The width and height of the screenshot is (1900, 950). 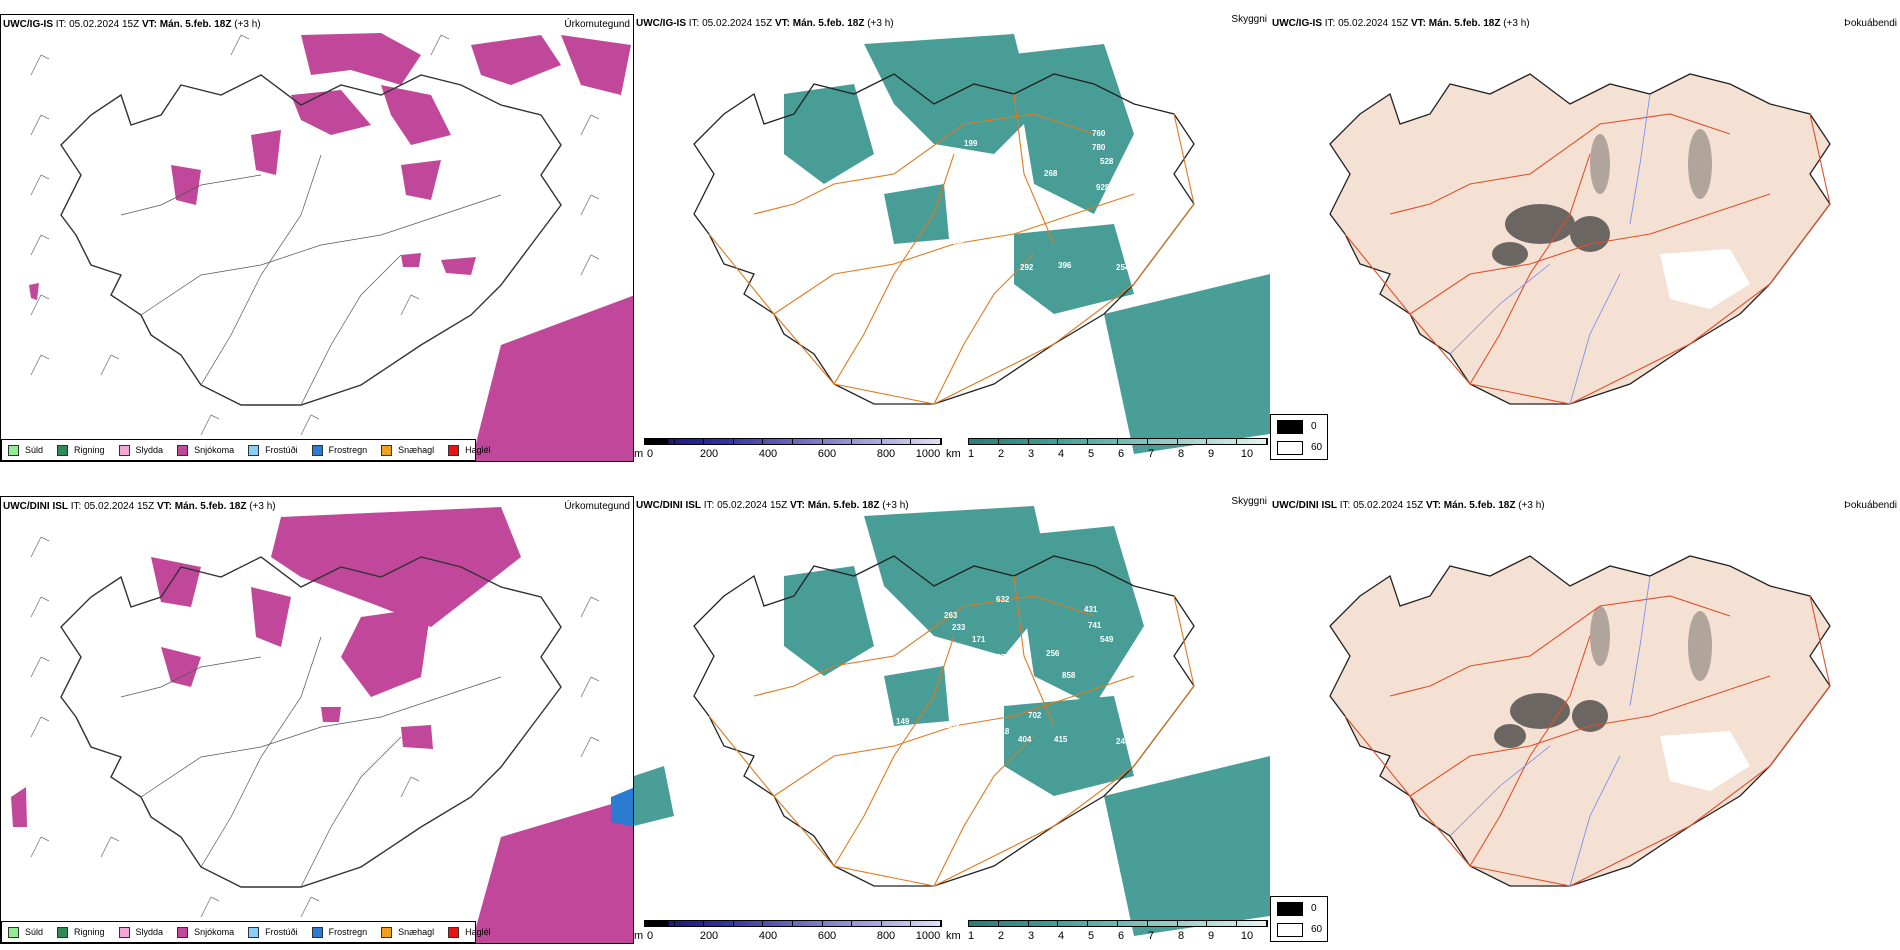 I want to click on fog-map-bottom, so click(x=1580, y=721).